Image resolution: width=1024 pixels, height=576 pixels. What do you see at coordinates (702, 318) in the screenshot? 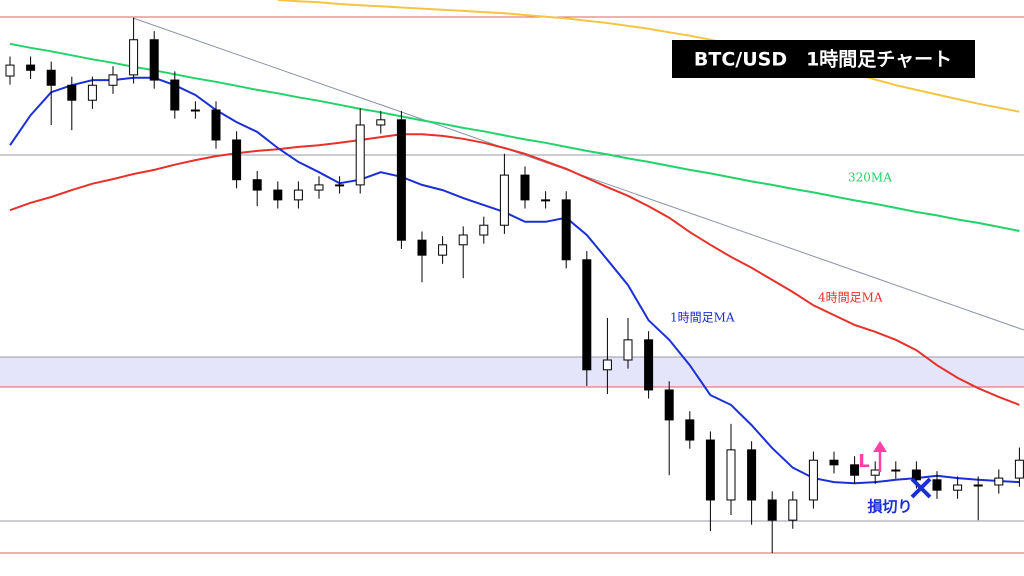
I see `ma-label: 1時間足MA` at bounding box center [702, 318].